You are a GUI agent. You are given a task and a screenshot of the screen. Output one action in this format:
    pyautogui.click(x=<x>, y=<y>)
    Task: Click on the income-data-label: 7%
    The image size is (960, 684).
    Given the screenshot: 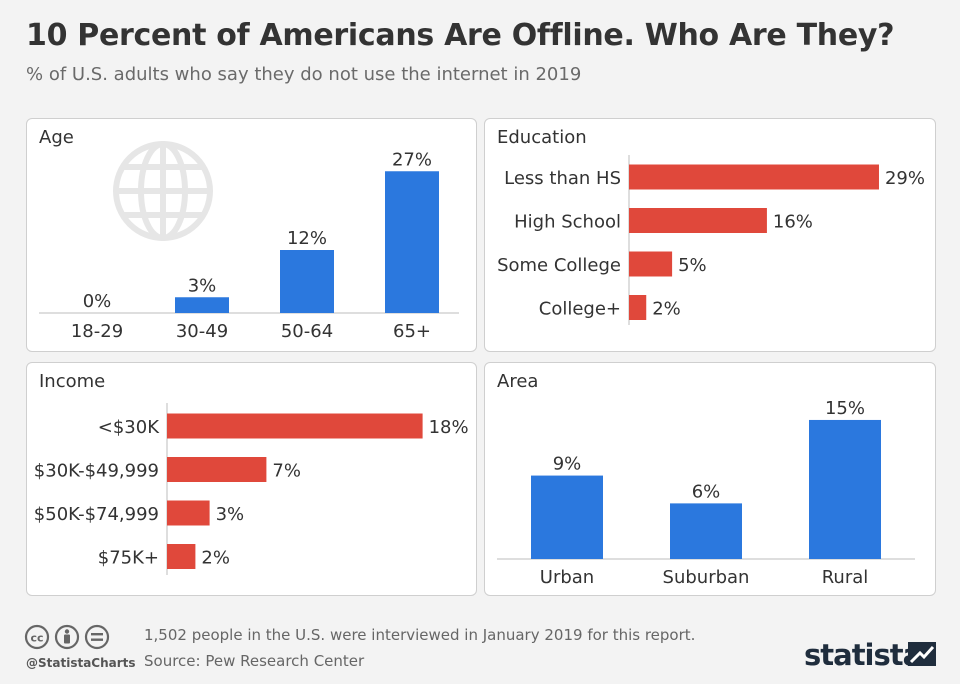 What is the action you would take?
    pyautogui.click(x=286, y=471)
    